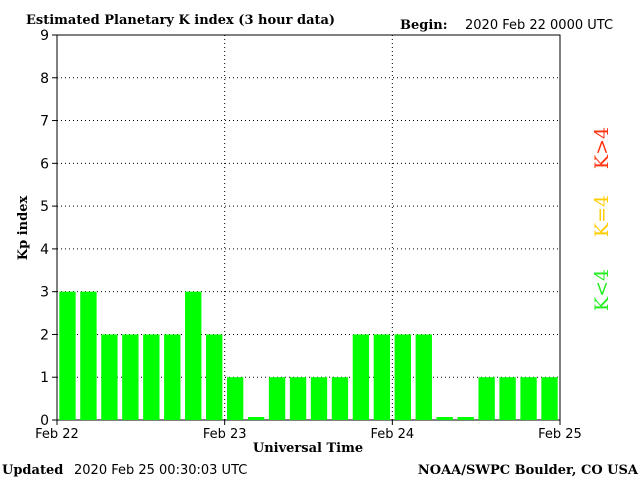 The image size is (640, 480). Describe the element at coordinates (44, 335) in the screenshot. I see `y-tick-label: 2` at that location.